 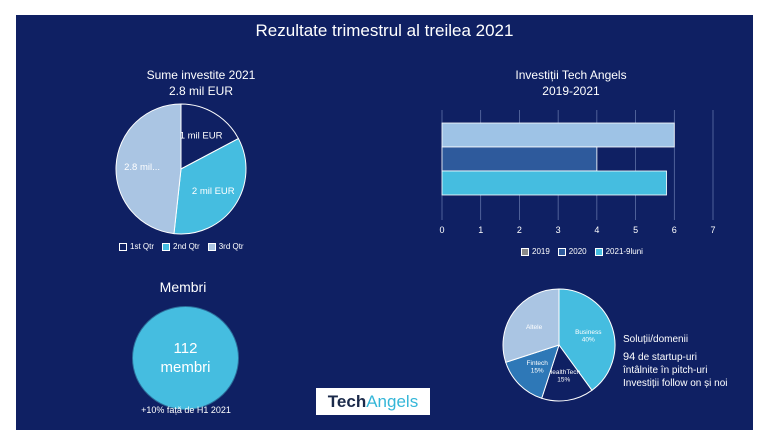 I want to click on bar-legend-item-2: 2021-9luni, so click(x=618, y=251).